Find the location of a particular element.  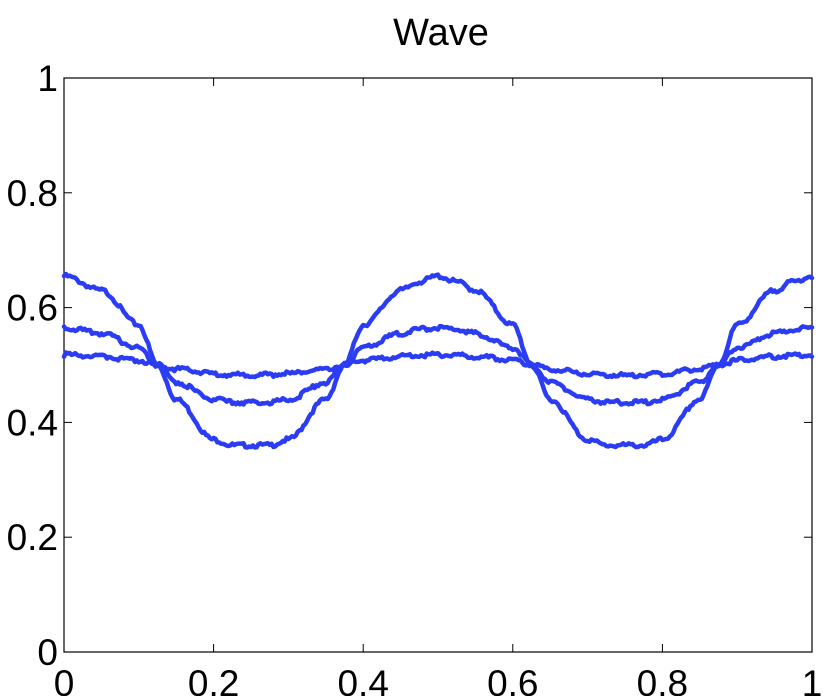

x-tick-label-1: 0.2 is located at coordinates (213, 679).